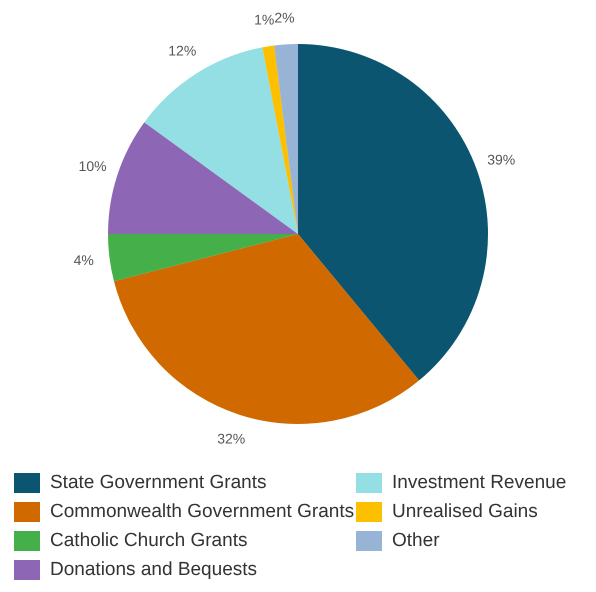  Describe the element at coordinates (416, 541) in the screenshot. I see `legend-label: Other` at that location.